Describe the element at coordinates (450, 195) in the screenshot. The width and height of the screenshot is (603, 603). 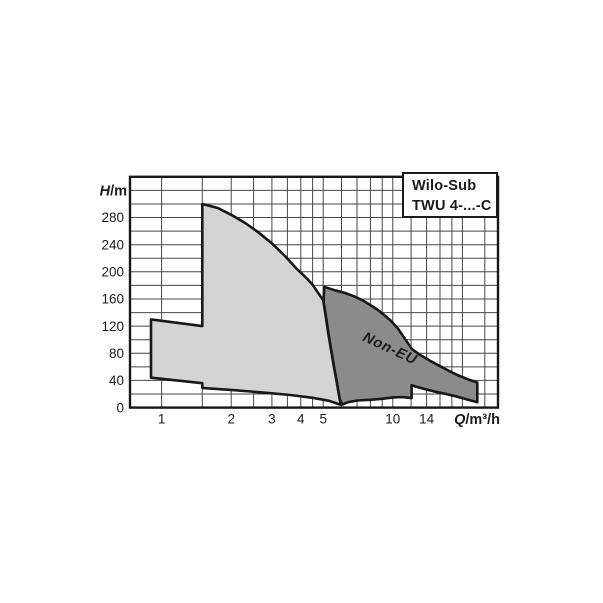
I see `legend-box: Wilo-Sub TWU 4-...-C` at that location.